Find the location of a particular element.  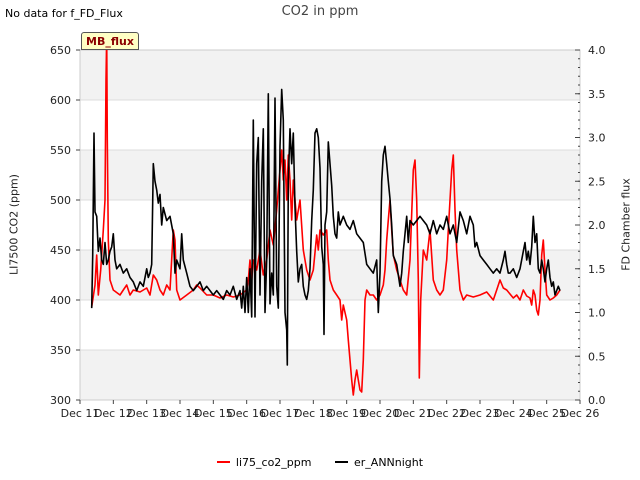

y2-tick-label: 0.5 is located at coordinates (597, 356).